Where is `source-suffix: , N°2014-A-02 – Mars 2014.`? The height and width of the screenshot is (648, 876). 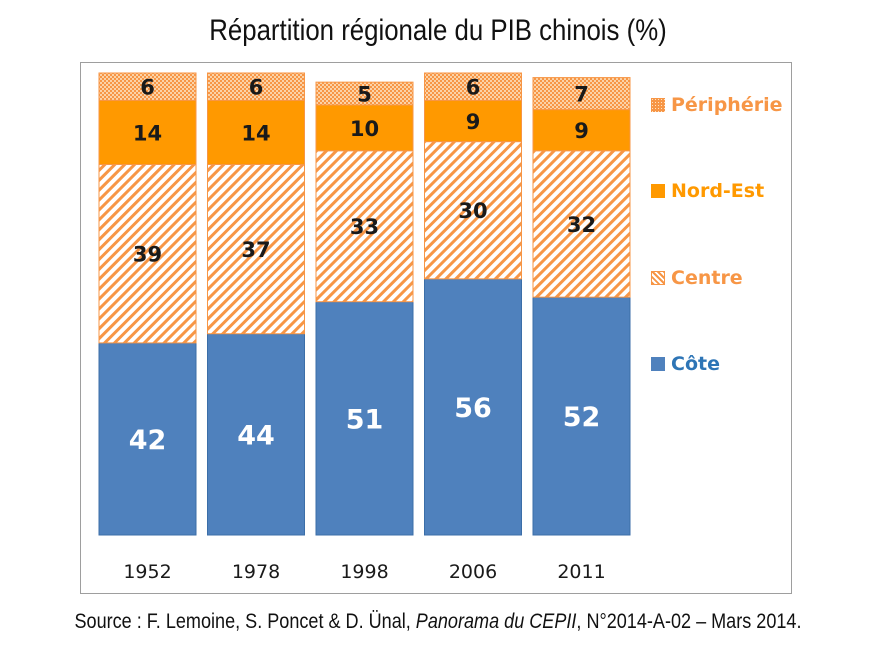 source-suffix: , N°2014-A-02 – Mars 2014. is located at coordinates (689, 621).